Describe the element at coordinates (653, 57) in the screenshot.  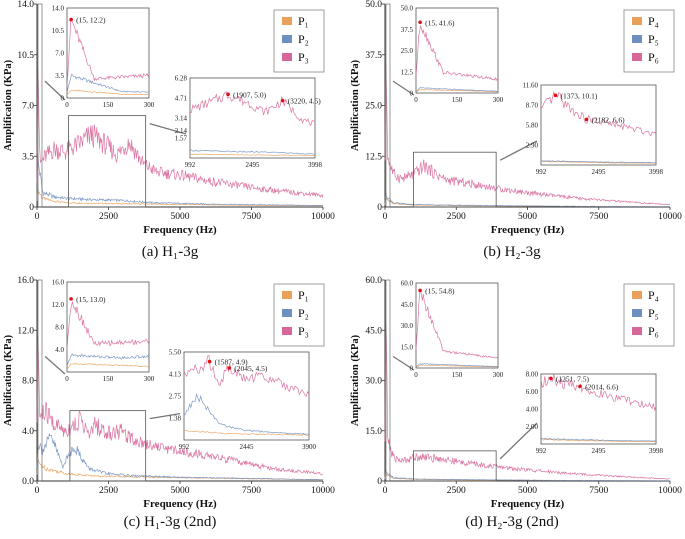
I see `legend-label: P₆` at that location.